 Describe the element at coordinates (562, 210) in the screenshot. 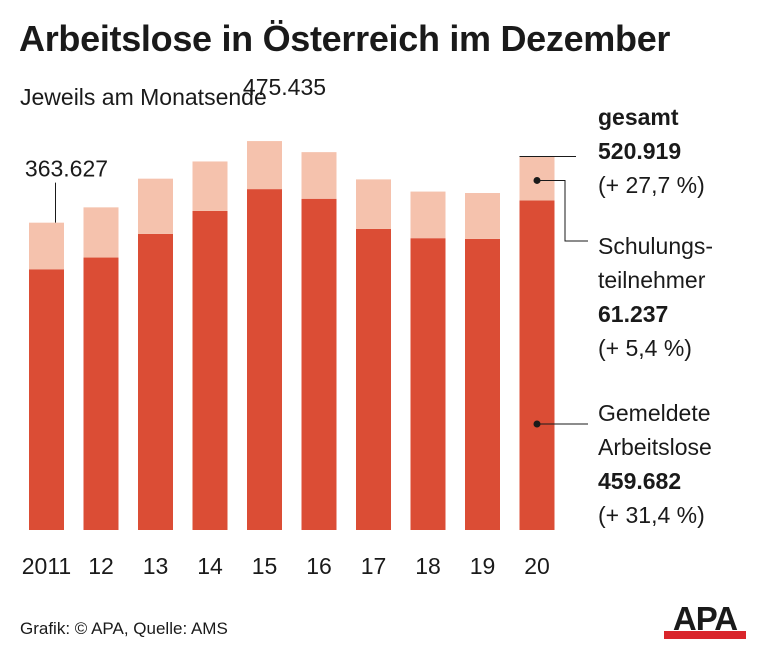

I see `leader-schulung` at that location.